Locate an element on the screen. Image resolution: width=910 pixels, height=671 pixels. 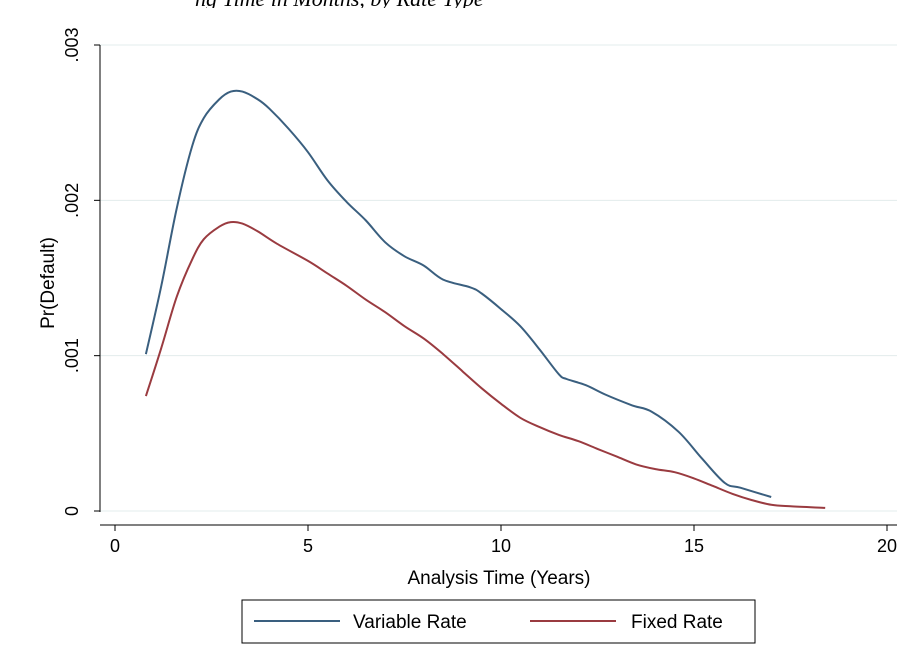
legend-label-fixed-rate: Fixed Rate is located at coordinates (677, 622).